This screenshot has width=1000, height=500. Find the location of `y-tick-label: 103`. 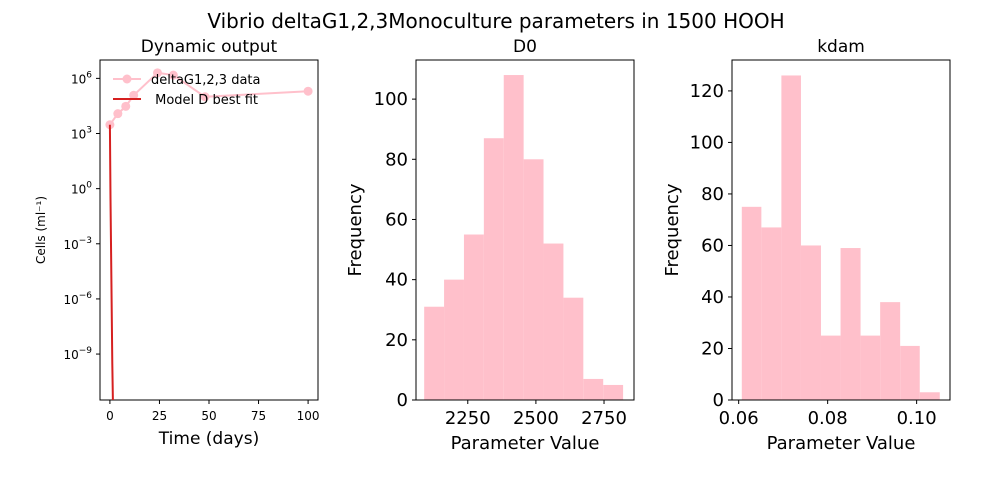

y-tick-label: 103 is located at coordinates (81, 134).